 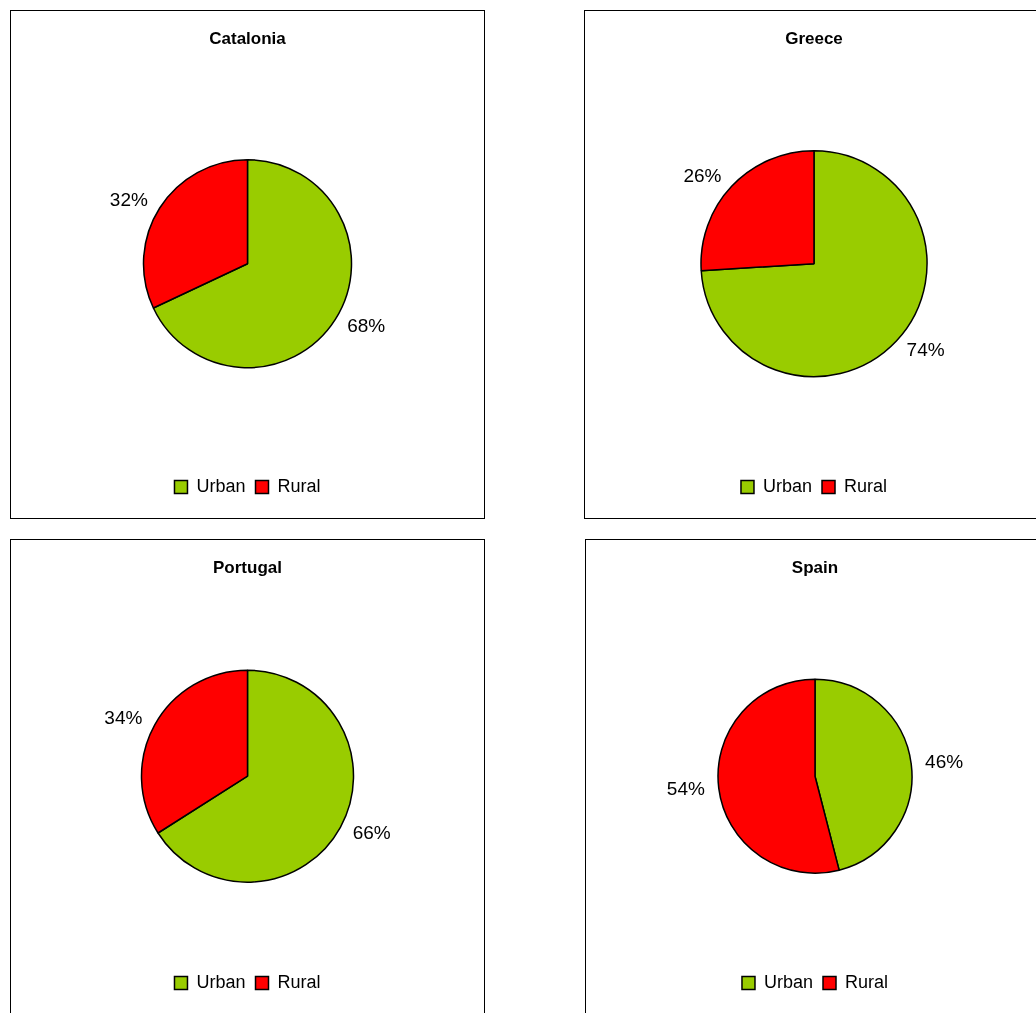 What do you see at coordinates (128, 199) in the screenshot?
I see `data-label: 32%` at bounding box center [128, 199].